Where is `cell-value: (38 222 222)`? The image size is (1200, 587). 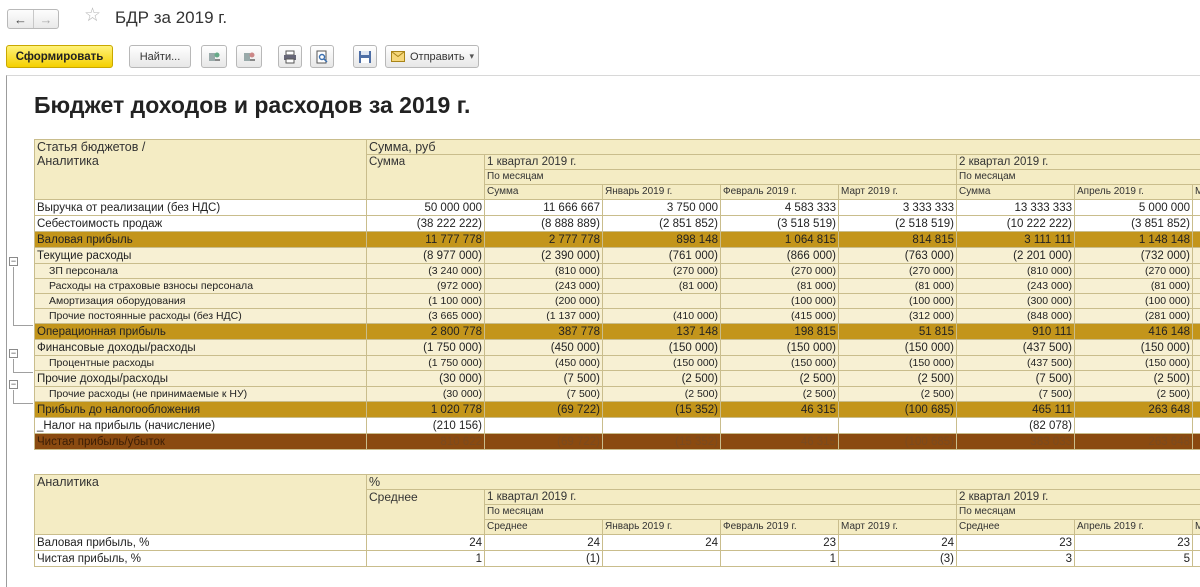 cell-value: (38 222 222) is located at coordinates (425, 223).